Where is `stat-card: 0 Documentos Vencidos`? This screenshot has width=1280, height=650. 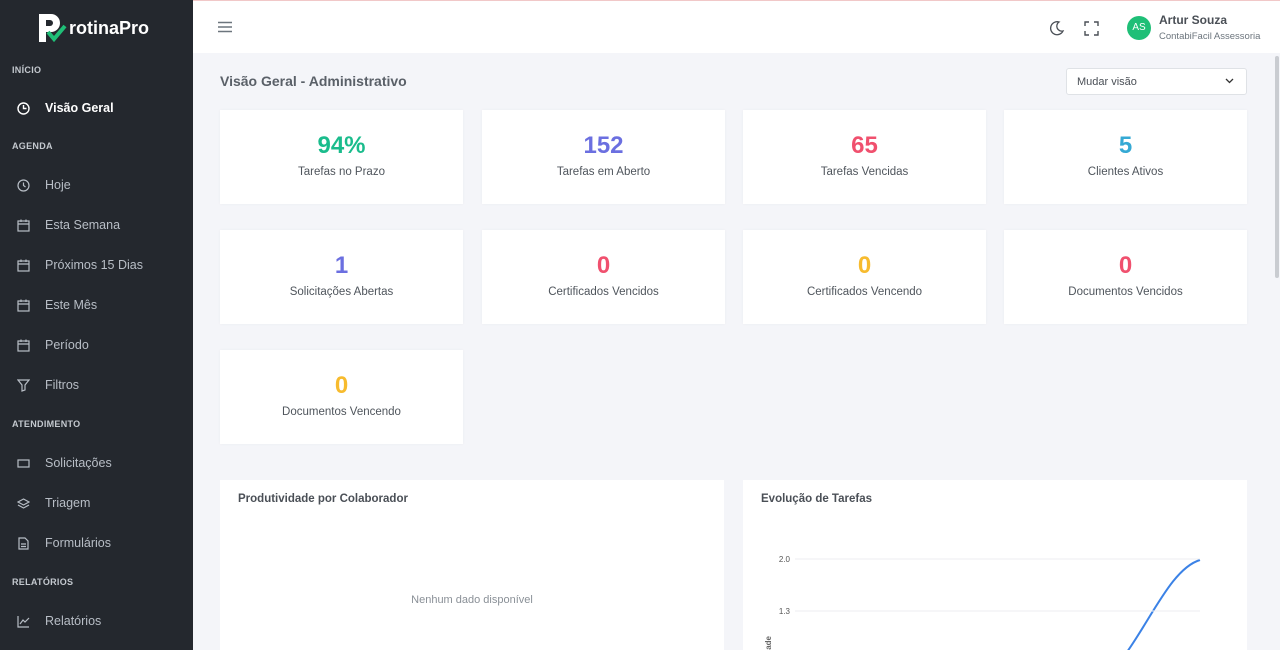 stat-card: 0 Documentos Vencidos is located at coordinates (1125, 277).